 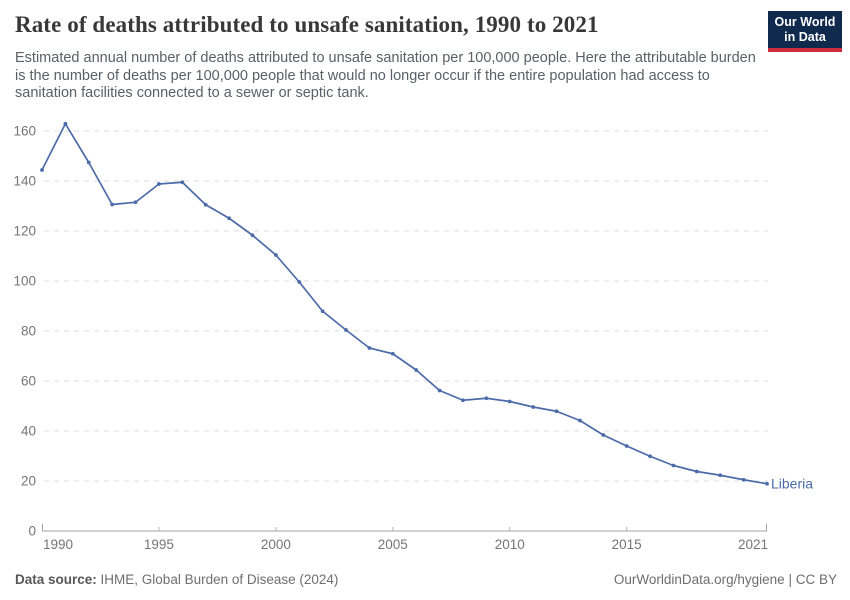 I want to click on y-tick-label-160: 160, so click(x=24, y=131).